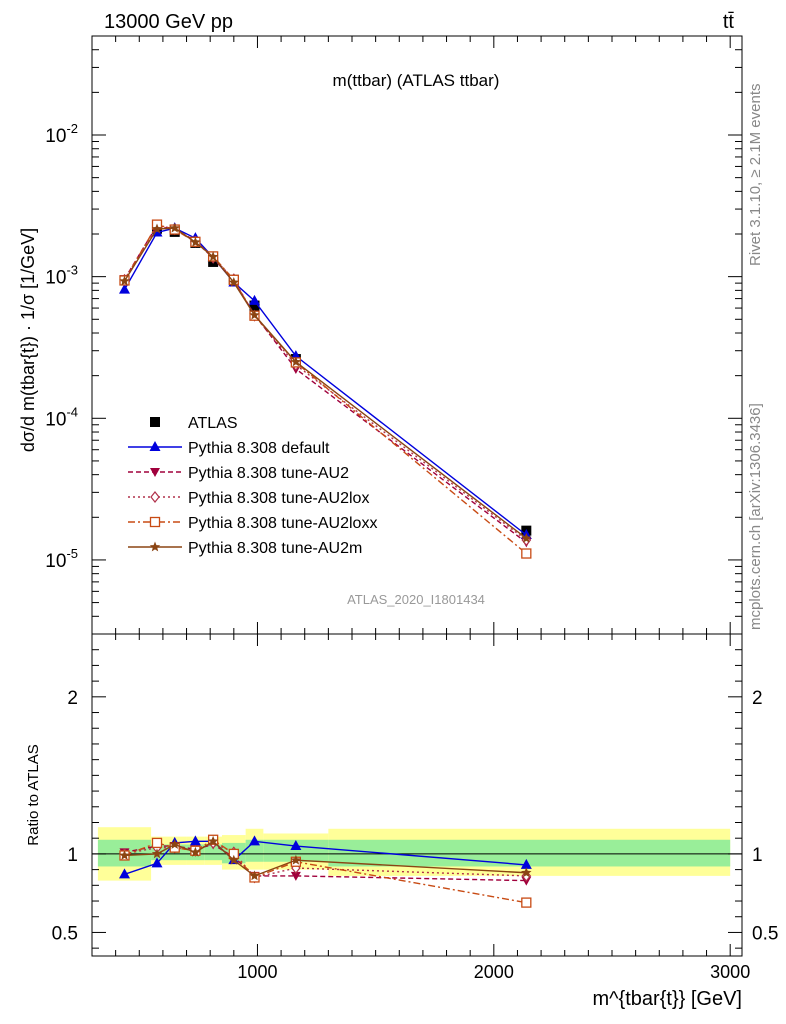 The image size is (786, 1024). I want to click on legend-entry: Pythia 8.308 tune-AU2, so click(238, 473).